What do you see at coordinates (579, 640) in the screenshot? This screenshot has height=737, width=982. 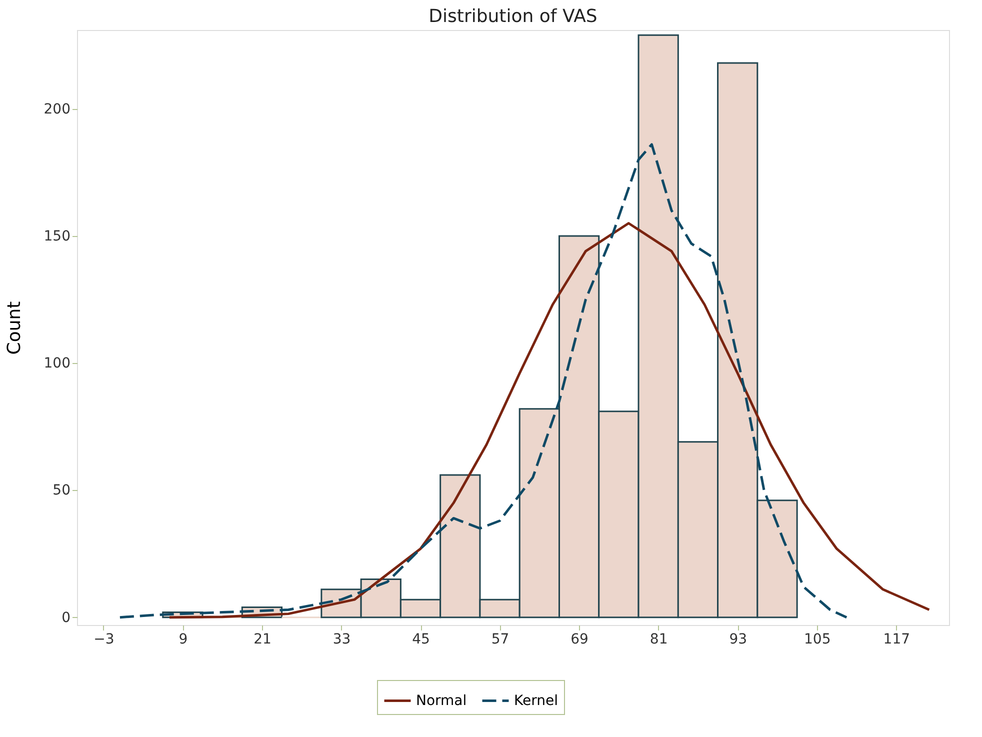 I see `x-tick-label: 69` at bounding box center [579, 640].